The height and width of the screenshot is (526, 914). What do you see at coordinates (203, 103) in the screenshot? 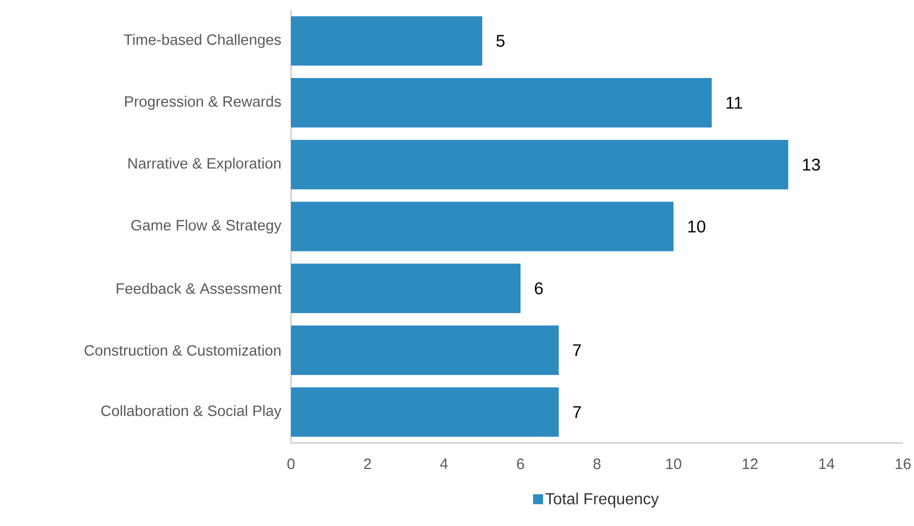
I see `y-tick-label: Progression & Rewards` at bounding box center [203, 103].